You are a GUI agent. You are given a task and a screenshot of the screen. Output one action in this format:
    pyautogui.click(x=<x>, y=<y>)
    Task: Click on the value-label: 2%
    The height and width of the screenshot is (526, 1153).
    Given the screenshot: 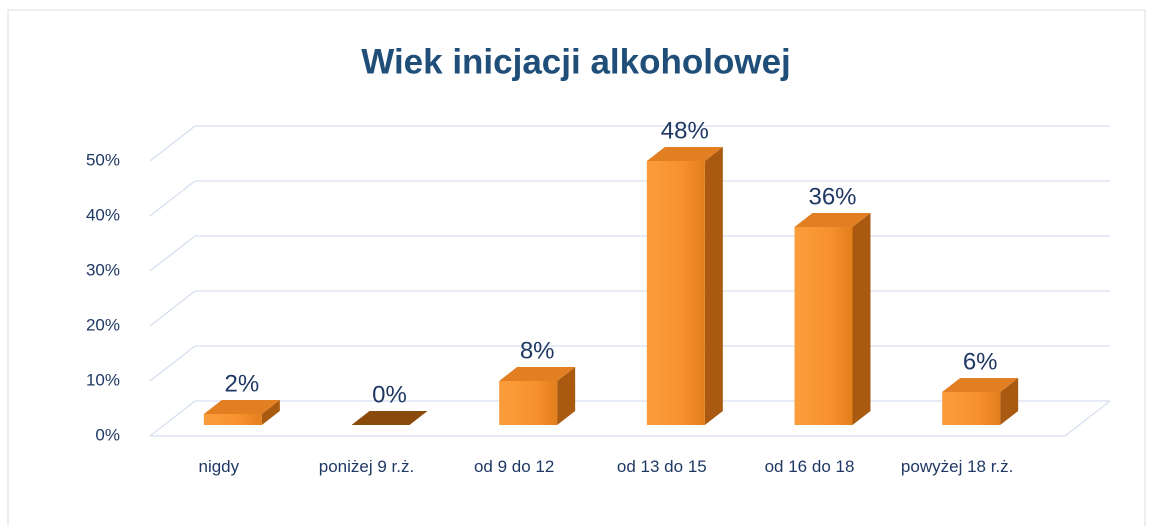 What is the action you would take?
    pyautogui.click(x=241, y=383)
    